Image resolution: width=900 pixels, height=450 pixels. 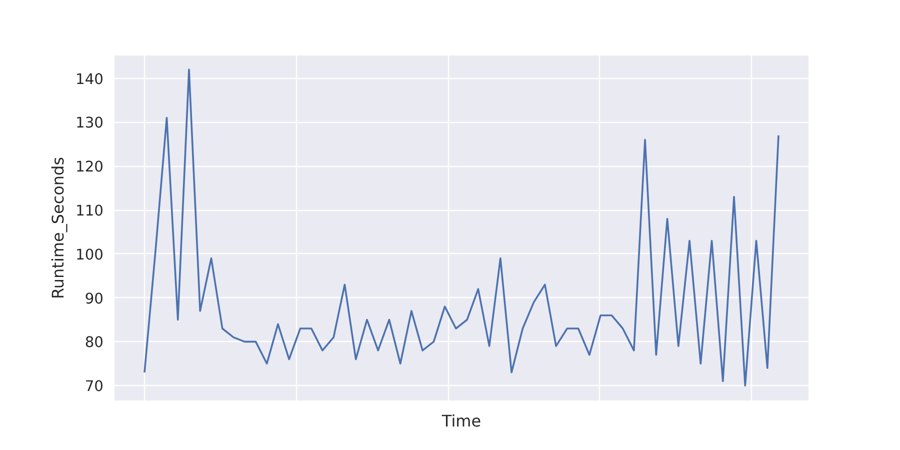 What do you see at coordinates (58, 228) in the screenshot?
I see `y-axis-title: Runtime_Seconds` at bounding box center [58, 228].